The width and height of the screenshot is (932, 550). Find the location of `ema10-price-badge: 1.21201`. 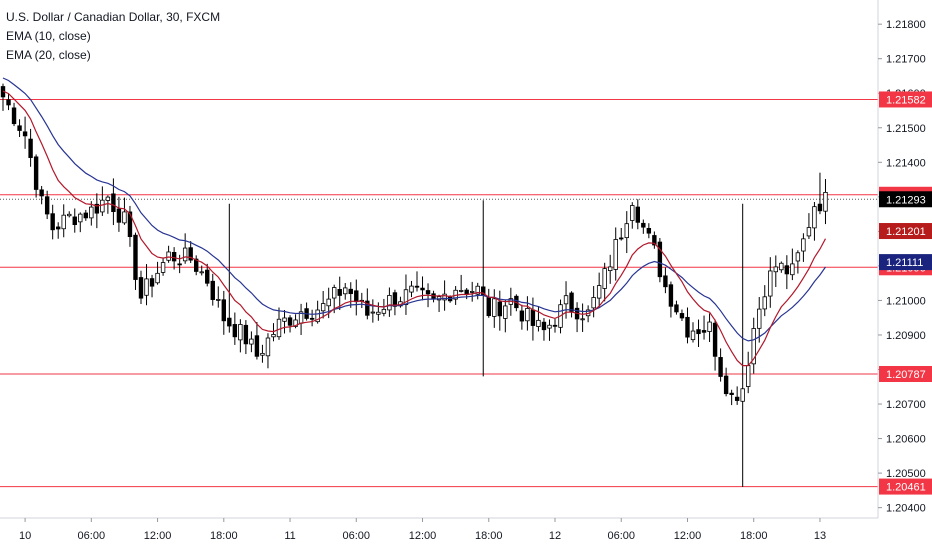

ema10-price-badge: 1.21201 is located at coordinates (905, 231).